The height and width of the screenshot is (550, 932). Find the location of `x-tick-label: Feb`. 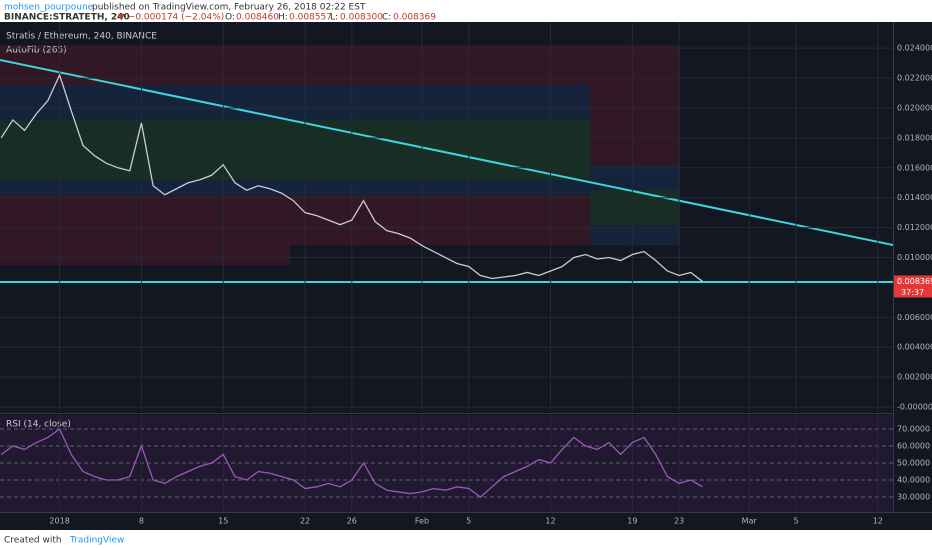

x-tick-label: Feb is located at coordinates (422, 521).